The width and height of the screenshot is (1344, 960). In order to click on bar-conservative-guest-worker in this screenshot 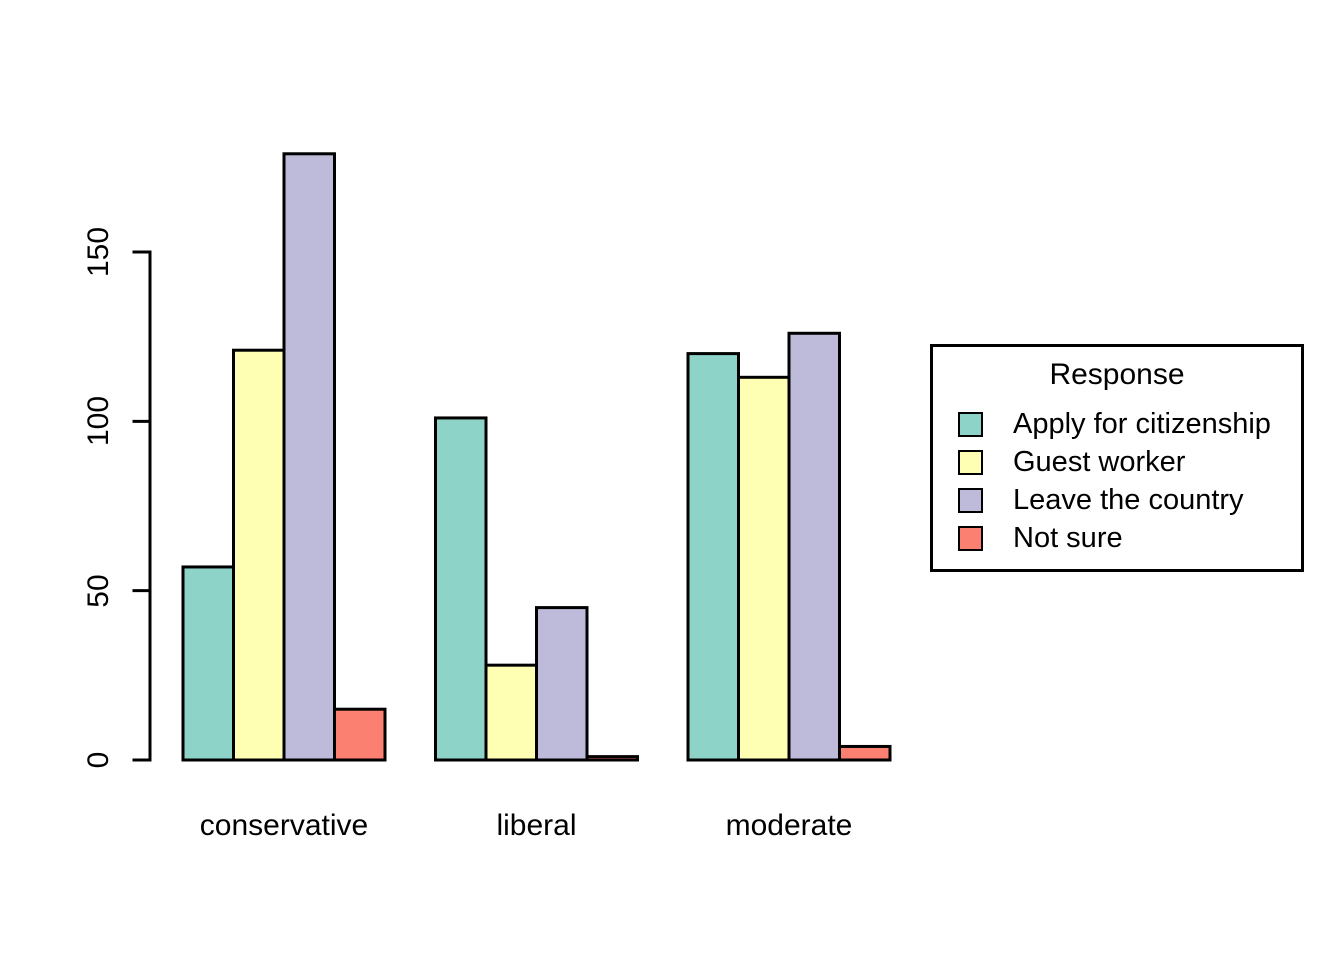, I will do `click(259, 555)`.